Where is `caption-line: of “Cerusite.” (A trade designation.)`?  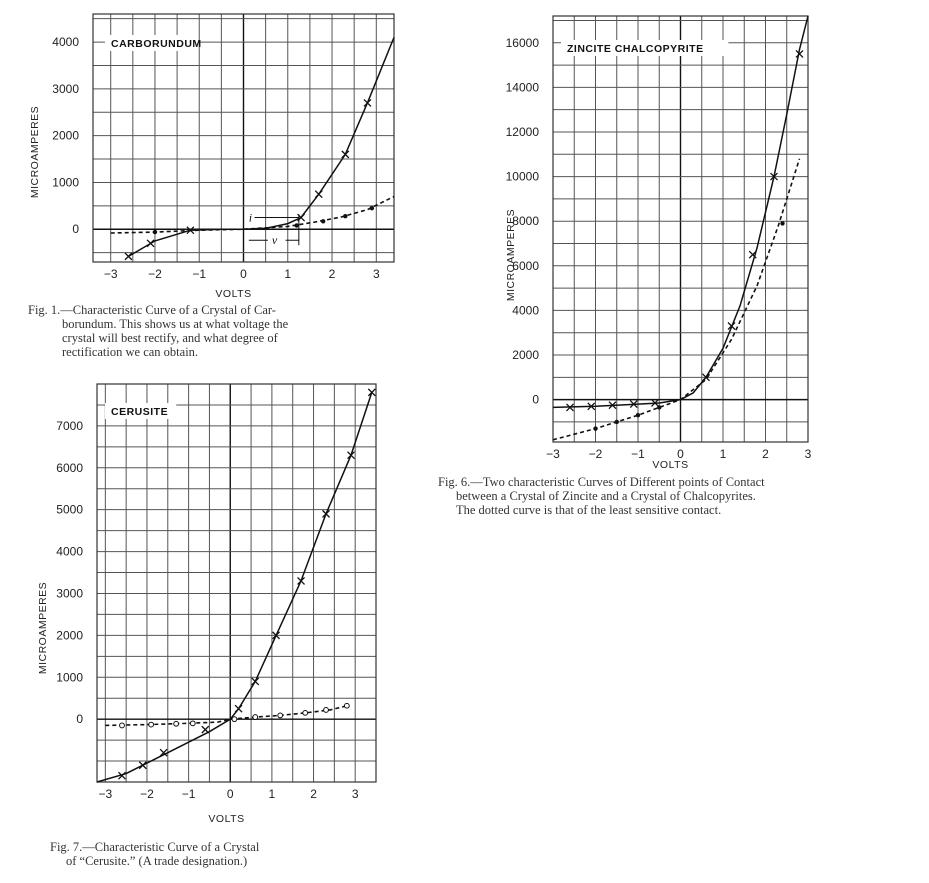
caption-line: of “Cerusite.” (A trade designation.) is located at coordinates (157, 861).